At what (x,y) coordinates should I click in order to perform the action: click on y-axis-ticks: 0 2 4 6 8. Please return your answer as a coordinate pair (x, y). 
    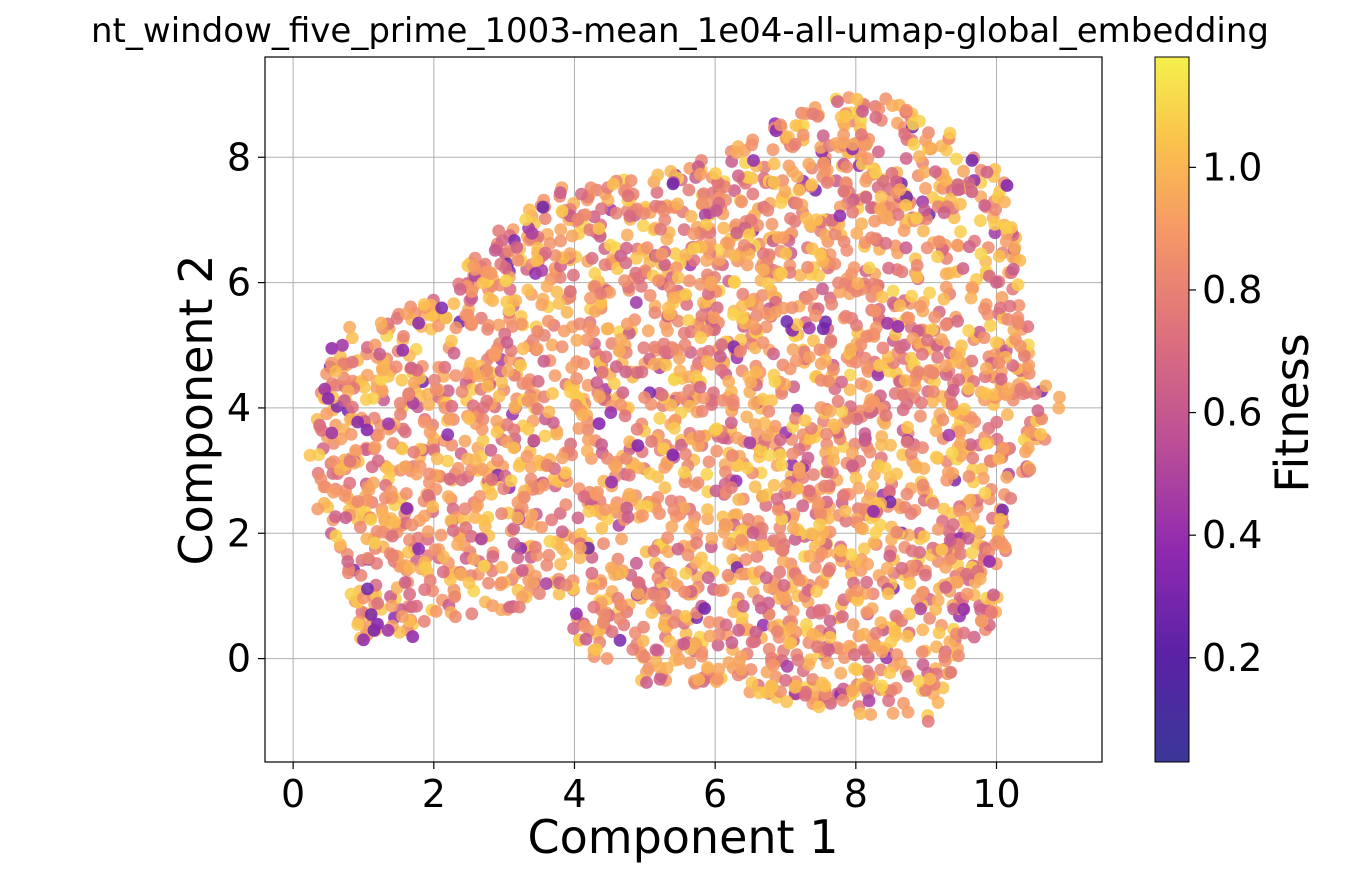
    Looking at the image, I should click on (246, 408).